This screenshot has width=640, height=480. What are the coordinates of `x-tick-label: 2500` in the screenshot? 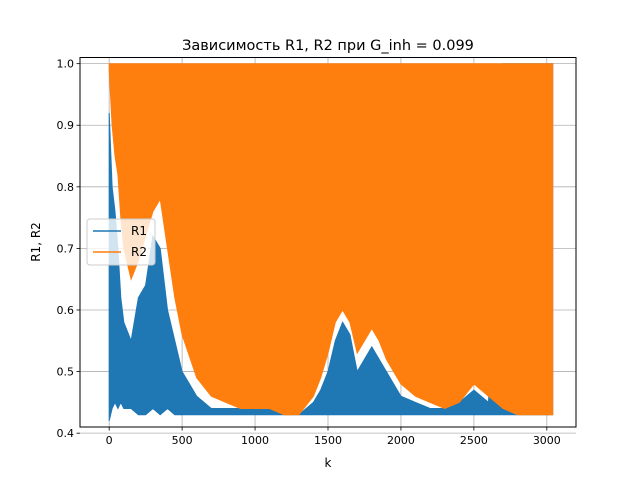 It's located at (474, 440).